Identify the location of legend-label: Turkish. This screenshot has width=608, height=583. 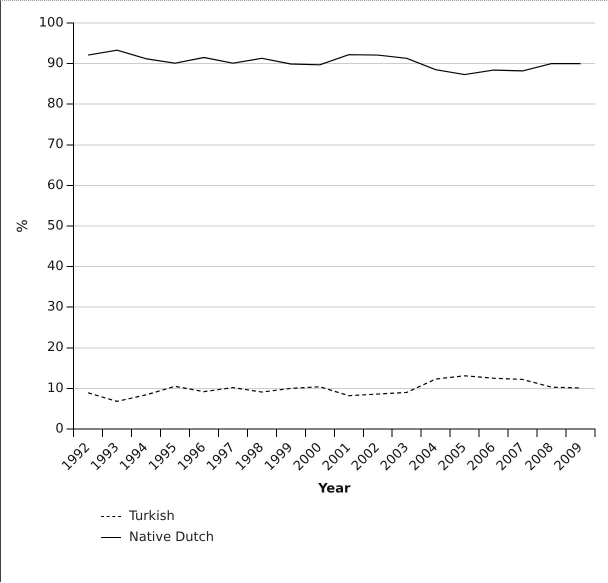
(152, 516).